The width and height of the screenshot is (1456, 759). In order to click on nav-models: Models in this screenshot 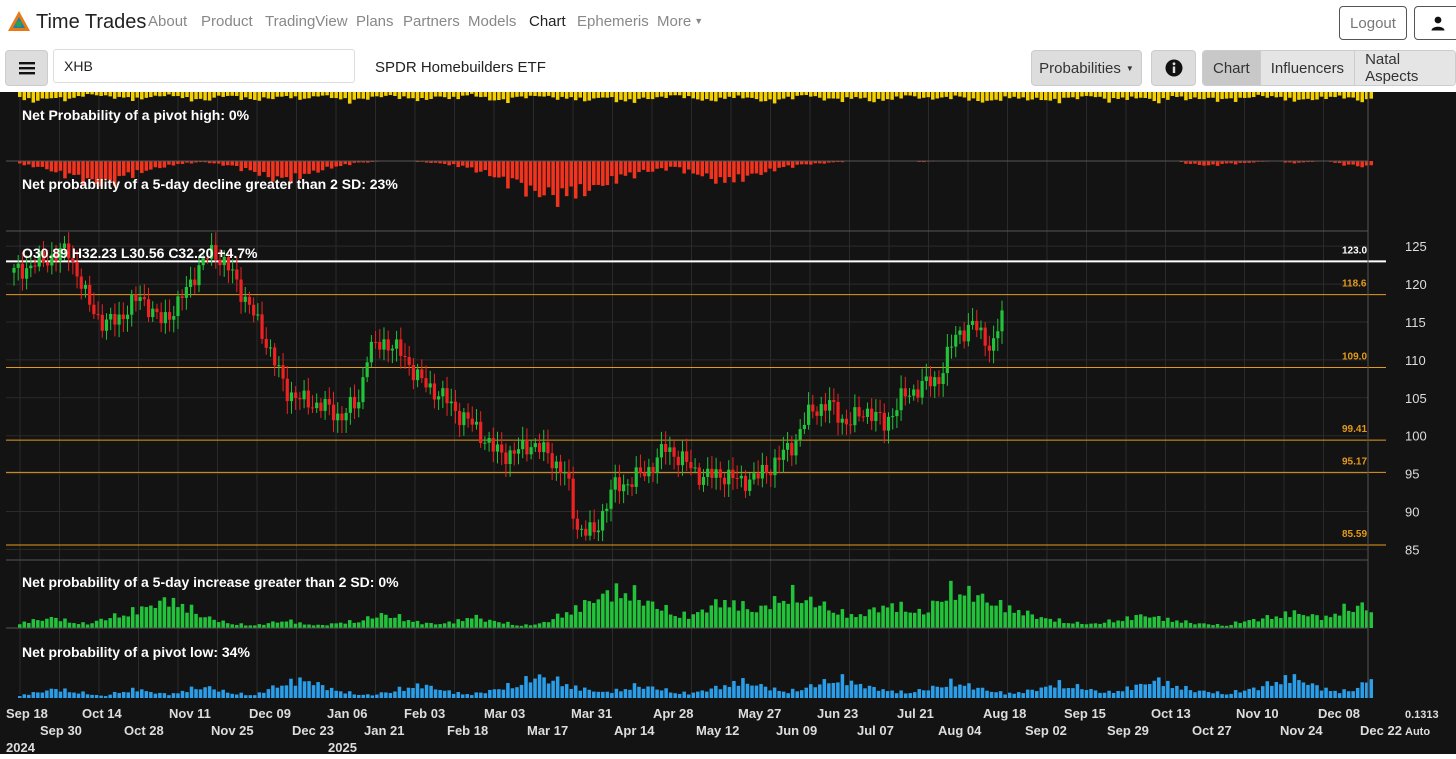, I will do `click(492, 21)`.